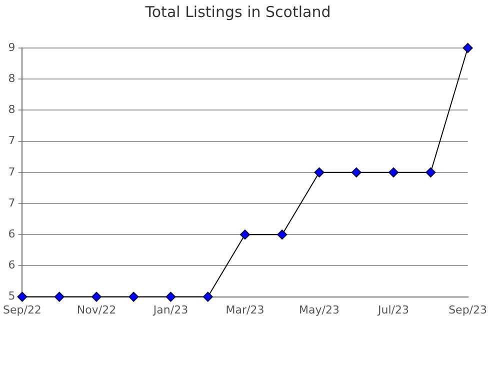 This screenshot has width=490, height=380. What do you see at coordinates (12, 47) in the screenshot?
I see `y-tick-label: 9` at bounding box center [12, 47].